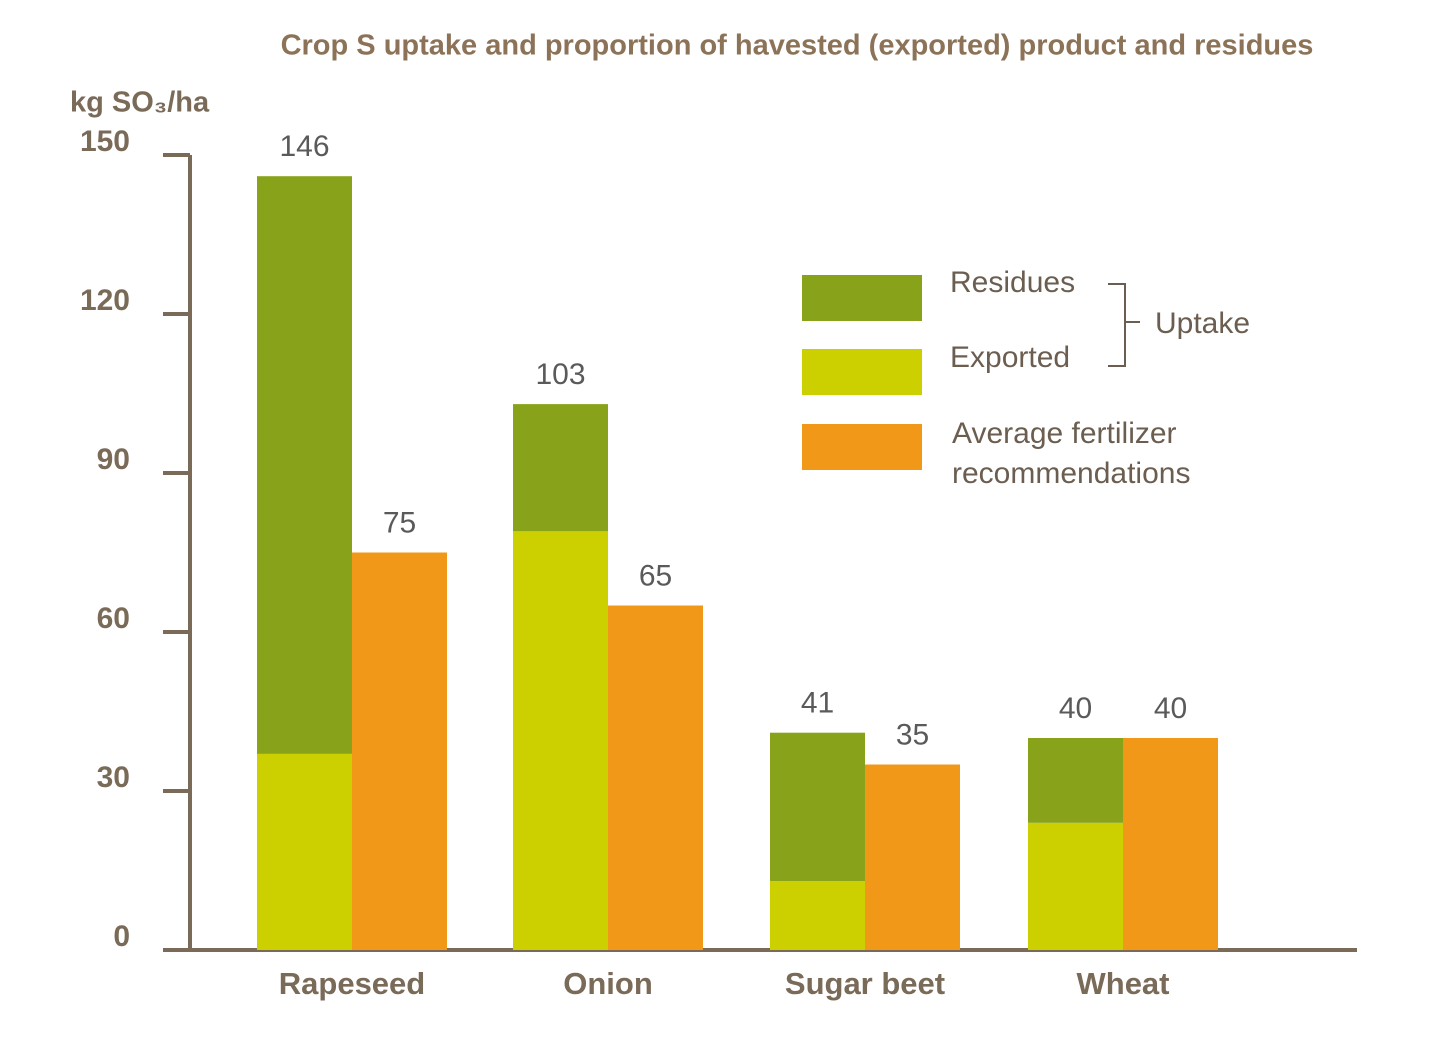 This screenshot has width=1450, height=1057. I want to click on y-tick-label: 0, so click(121, 936).